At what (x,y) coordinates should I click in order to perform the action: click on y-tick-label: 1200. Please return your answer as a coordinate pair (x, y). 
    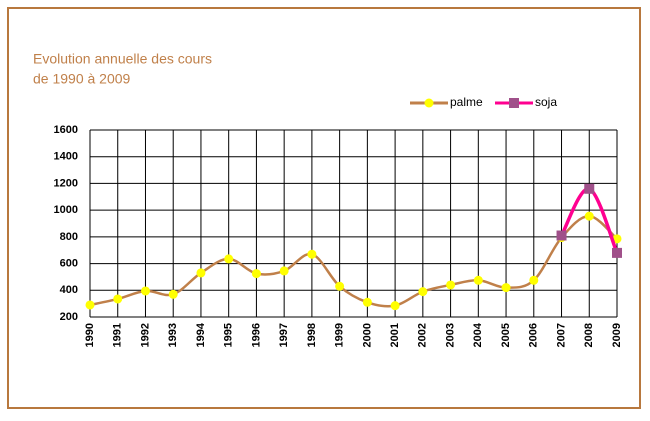
    Looking at the image, I should click on (66, 183).